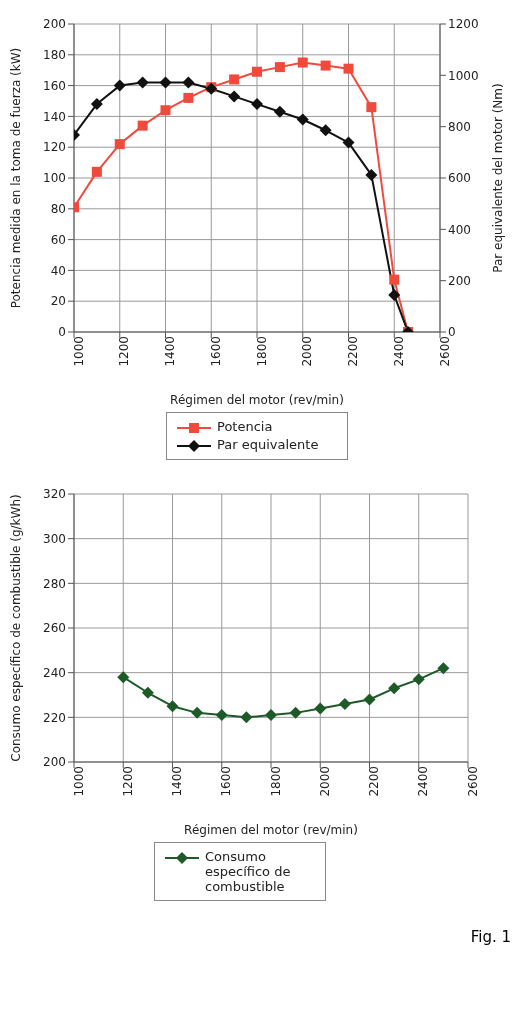  I want to click on x-tick-label: 2600, so click(472, 781).